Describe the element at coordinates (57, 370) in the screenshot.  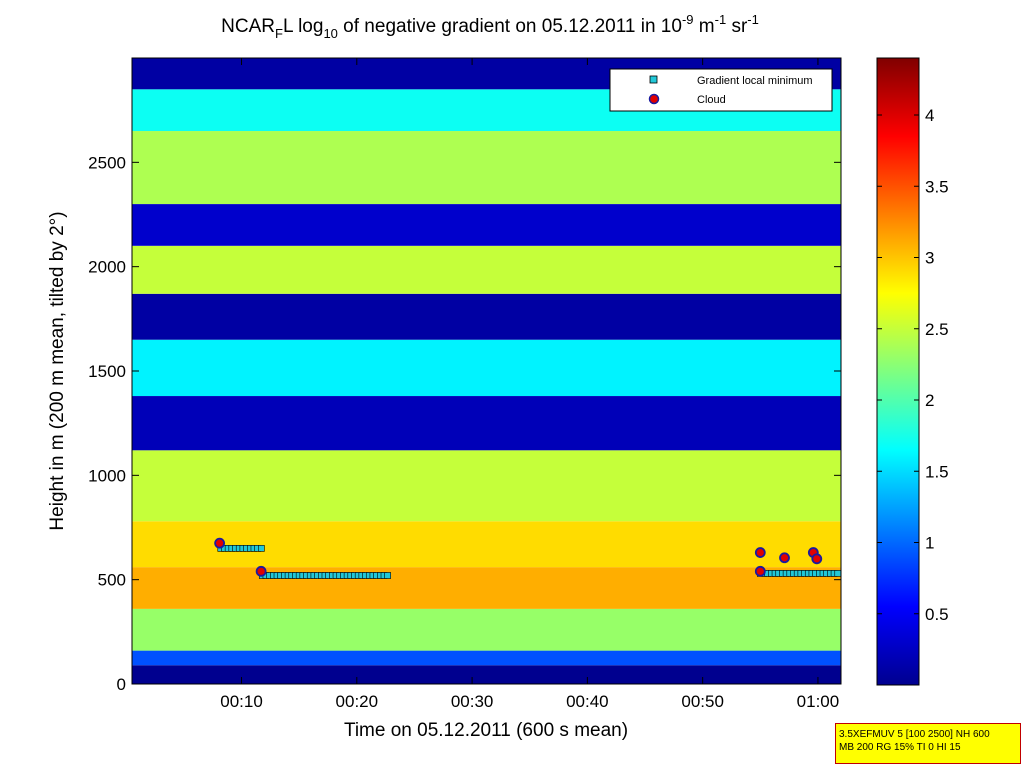
I see `y-axis-label: Height in m (200 m mean, tilted by 2°)` at that location.